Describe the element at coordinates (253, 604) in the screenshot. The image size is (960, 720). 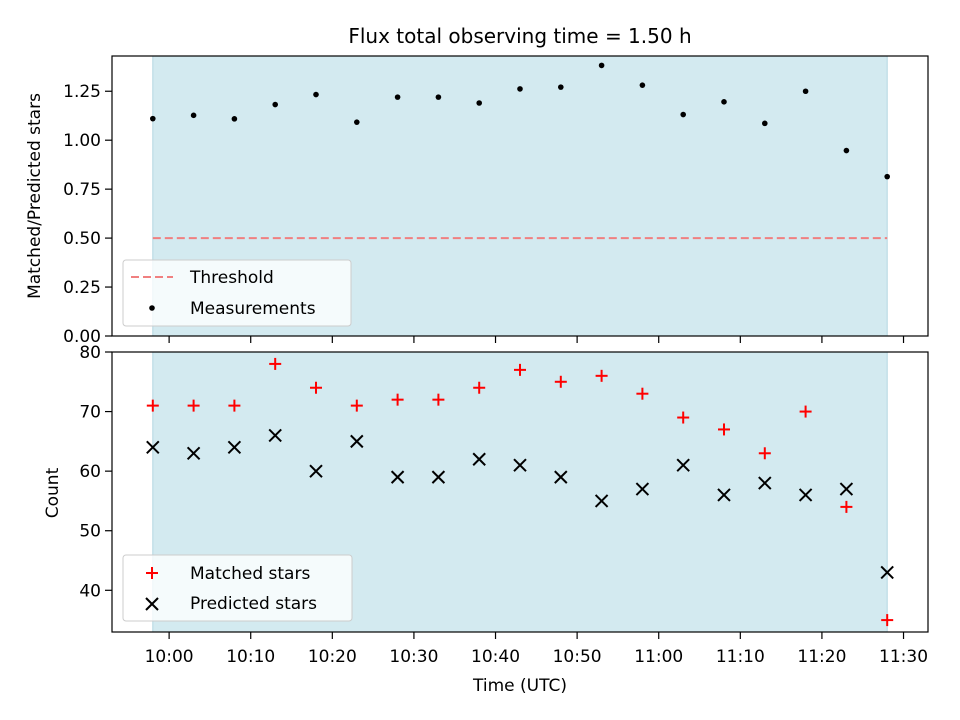
I see `predicted-legend-label: Predicted stars` at that location.